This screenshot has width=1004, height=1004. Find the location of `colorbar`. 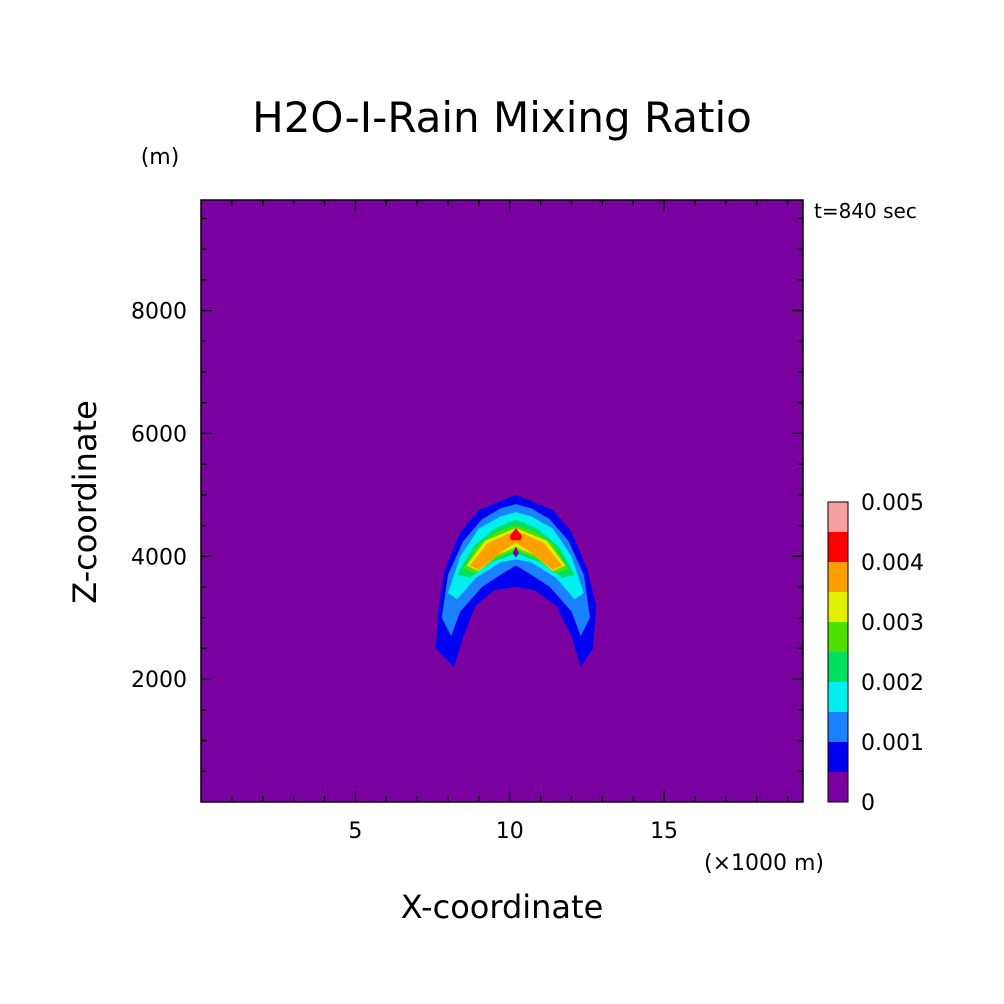

colorbar is located at coordinates (838, 652).